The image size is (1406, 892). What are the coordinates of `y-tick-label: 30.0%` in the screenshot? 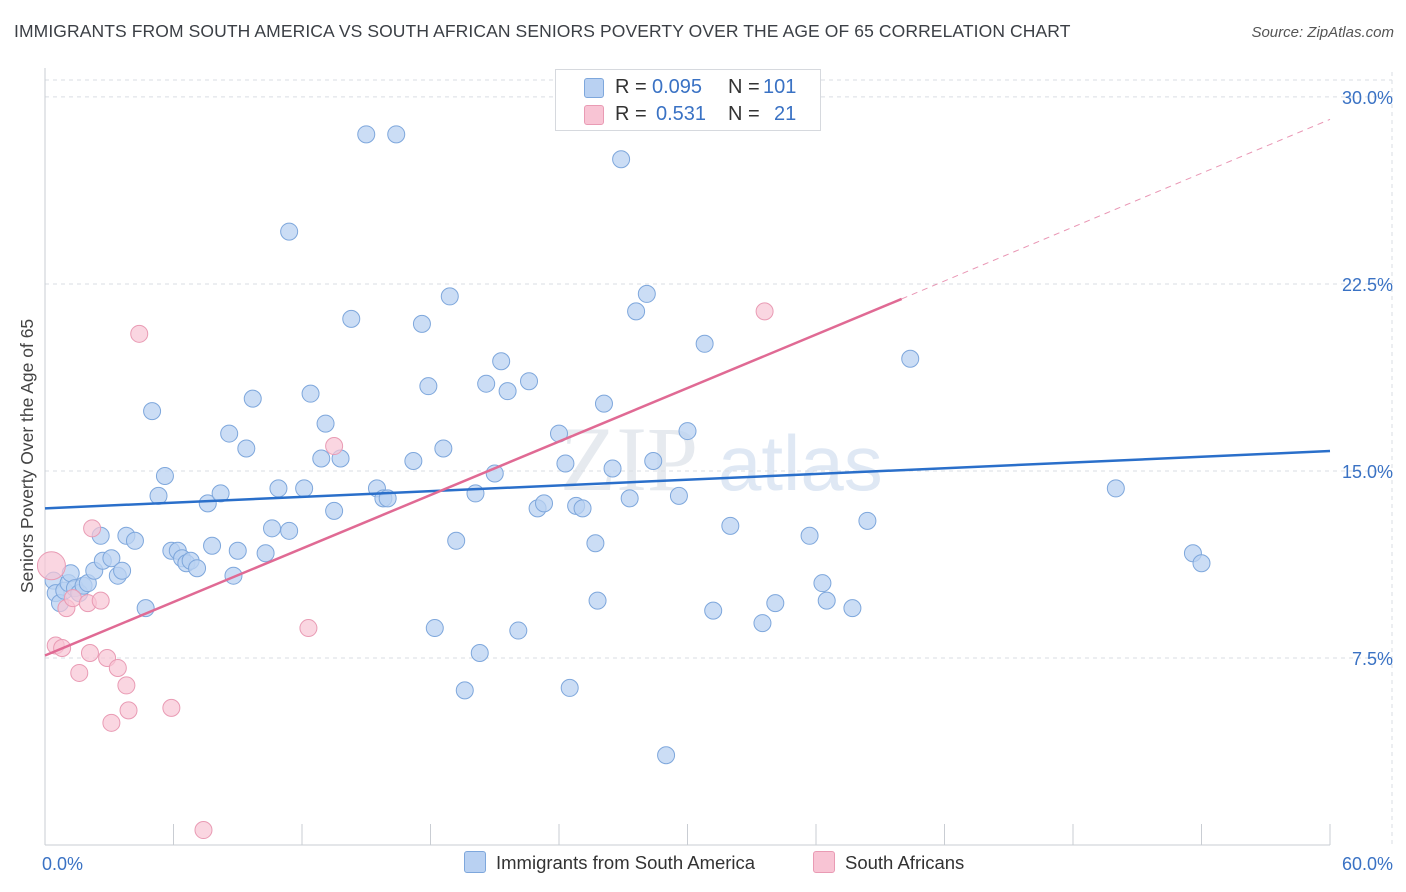 It's located at (1367, 98).